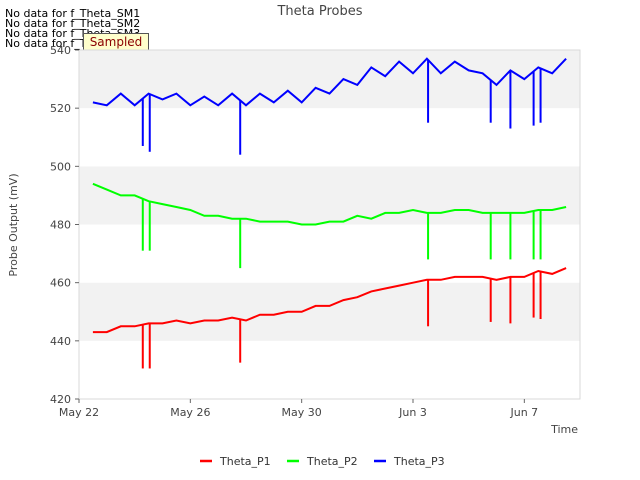 This screenshot has width=640, height=480. I want to click on sampled-badge: Sampled, so click(116, 42).